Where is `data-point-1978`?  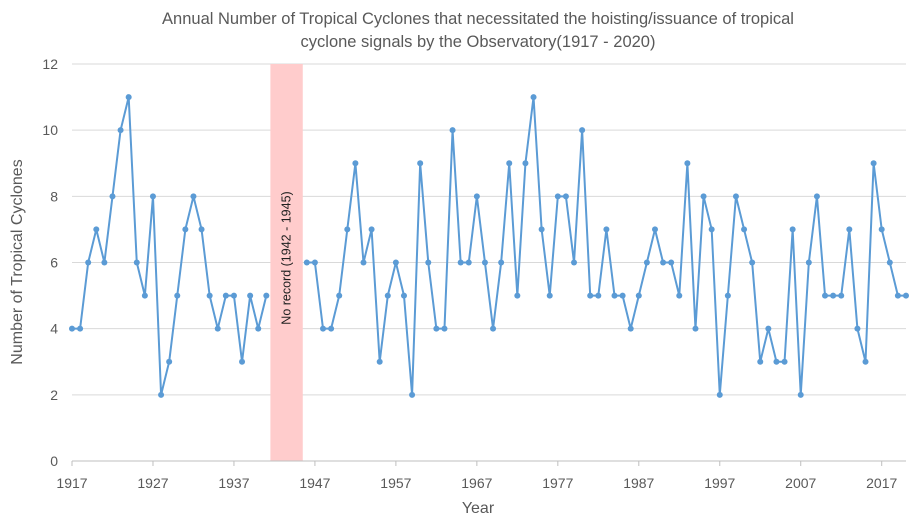
data-point-1978 is located at coordinates (565, 196).